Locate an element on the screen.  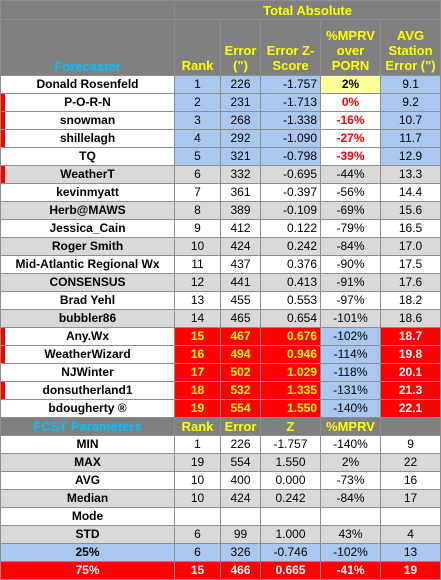
zscore-cell: 1.029 is located at coordinates (290, 372).